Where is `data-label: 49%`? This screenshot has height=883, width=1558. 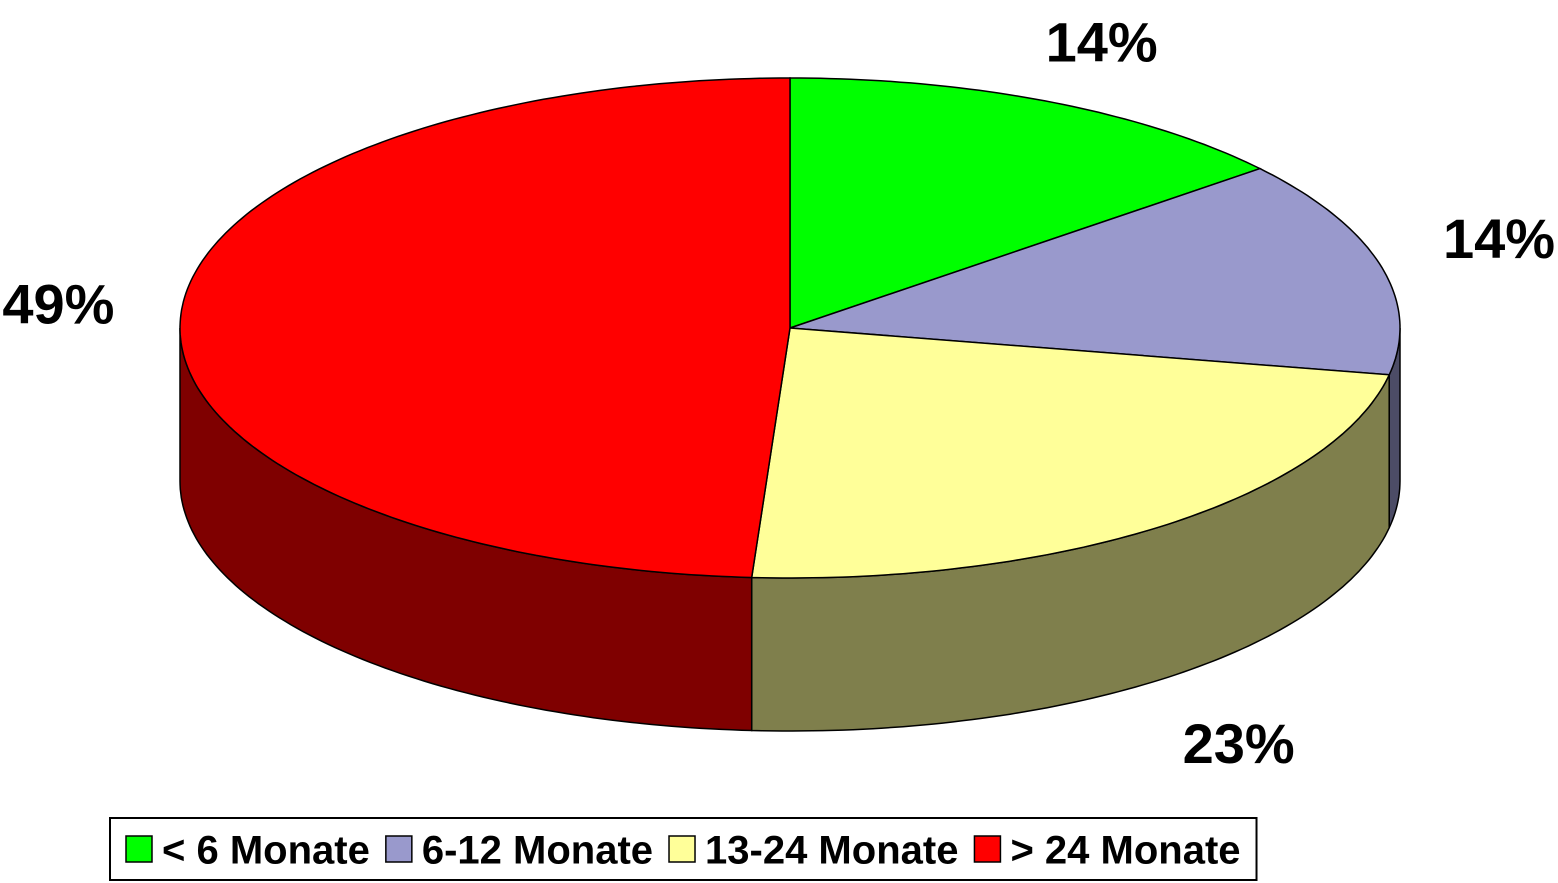
data-label: 49% is located at coordinates (58, 303).